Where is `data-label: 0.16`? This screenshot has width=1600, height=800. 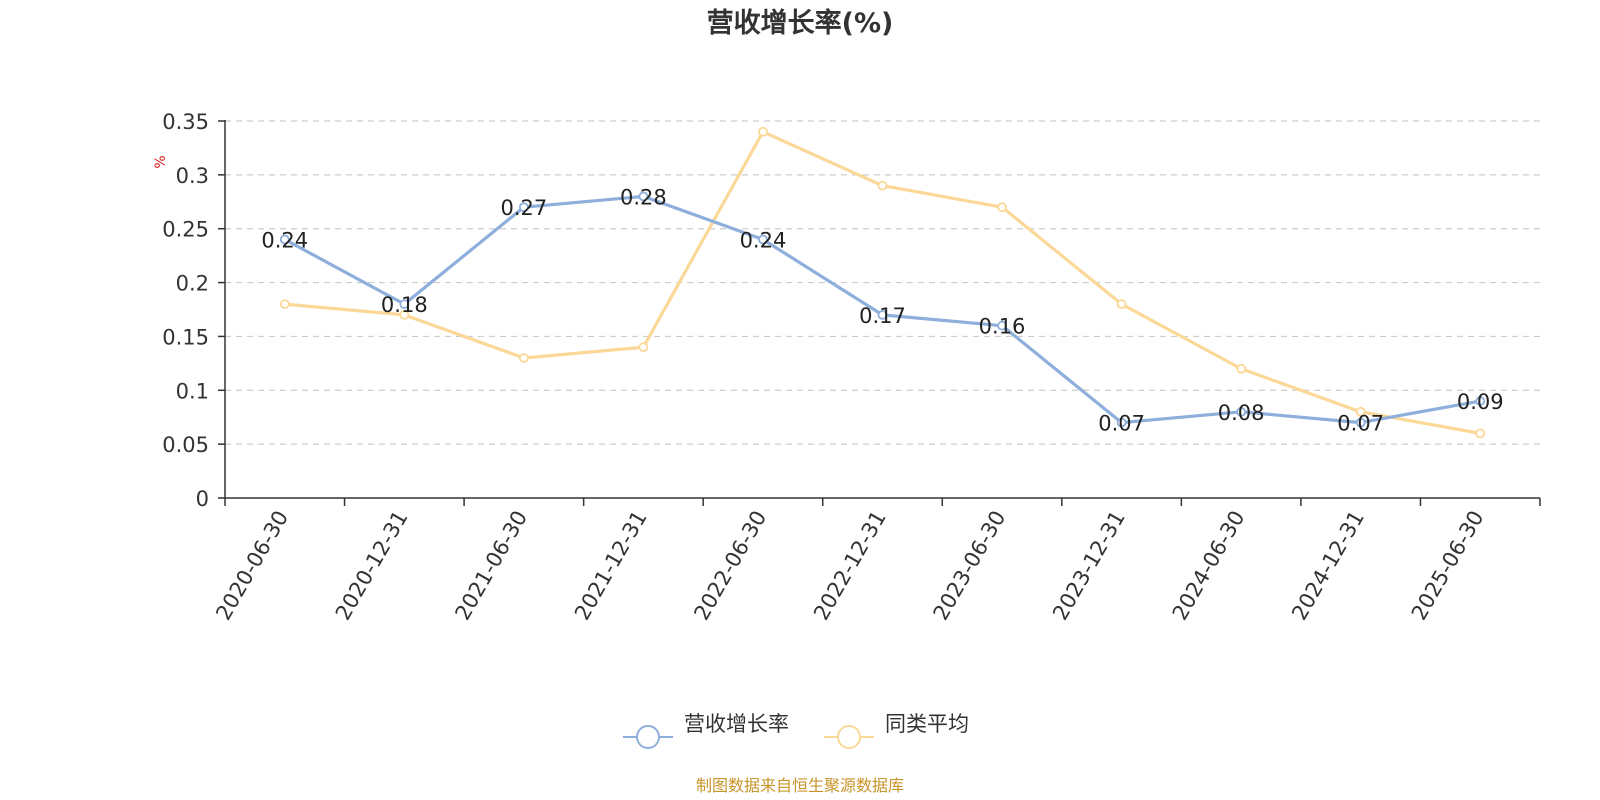 data-label: 0.16 is located at coordinates (1002, 327).